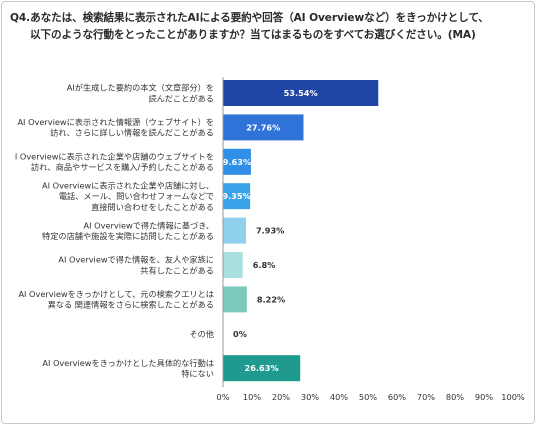  I want to click on category-label-1-line-1: AIが生成した要約の本文（文章部分）を, so click(140, 88).